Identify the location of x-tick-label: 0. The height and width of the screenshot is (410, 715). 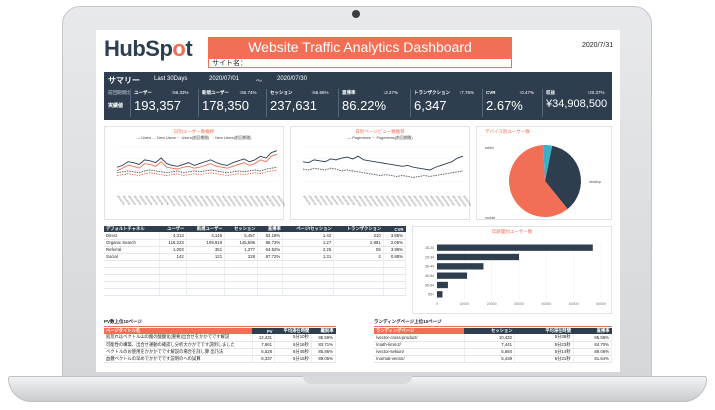
(437, 304).